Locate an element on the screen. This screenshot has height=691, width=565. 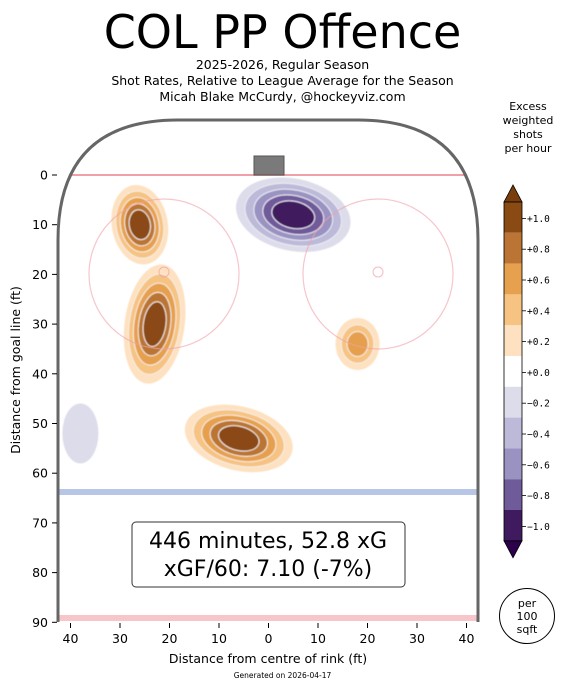
faceoff-circle-left is located at coordinates (164, 274).